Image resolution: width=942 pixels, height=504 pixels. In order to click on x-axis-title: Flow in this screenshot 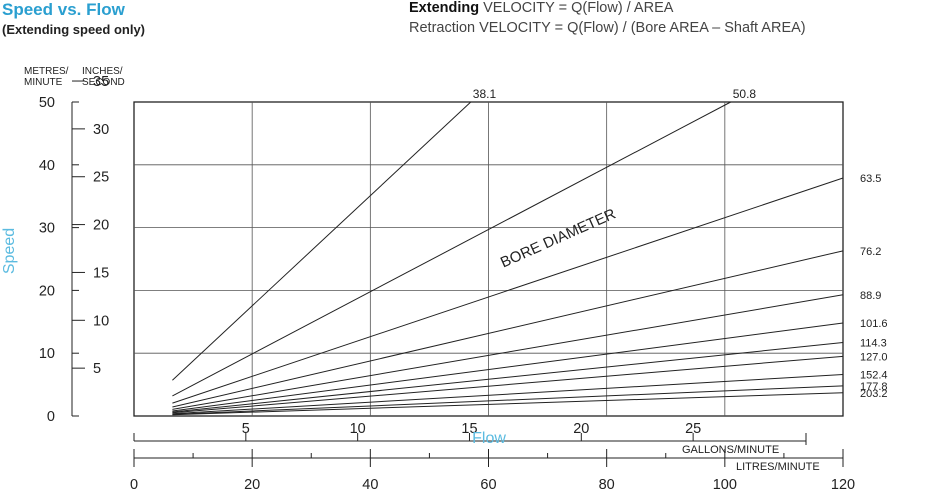, I will do `click(489, 438)`.